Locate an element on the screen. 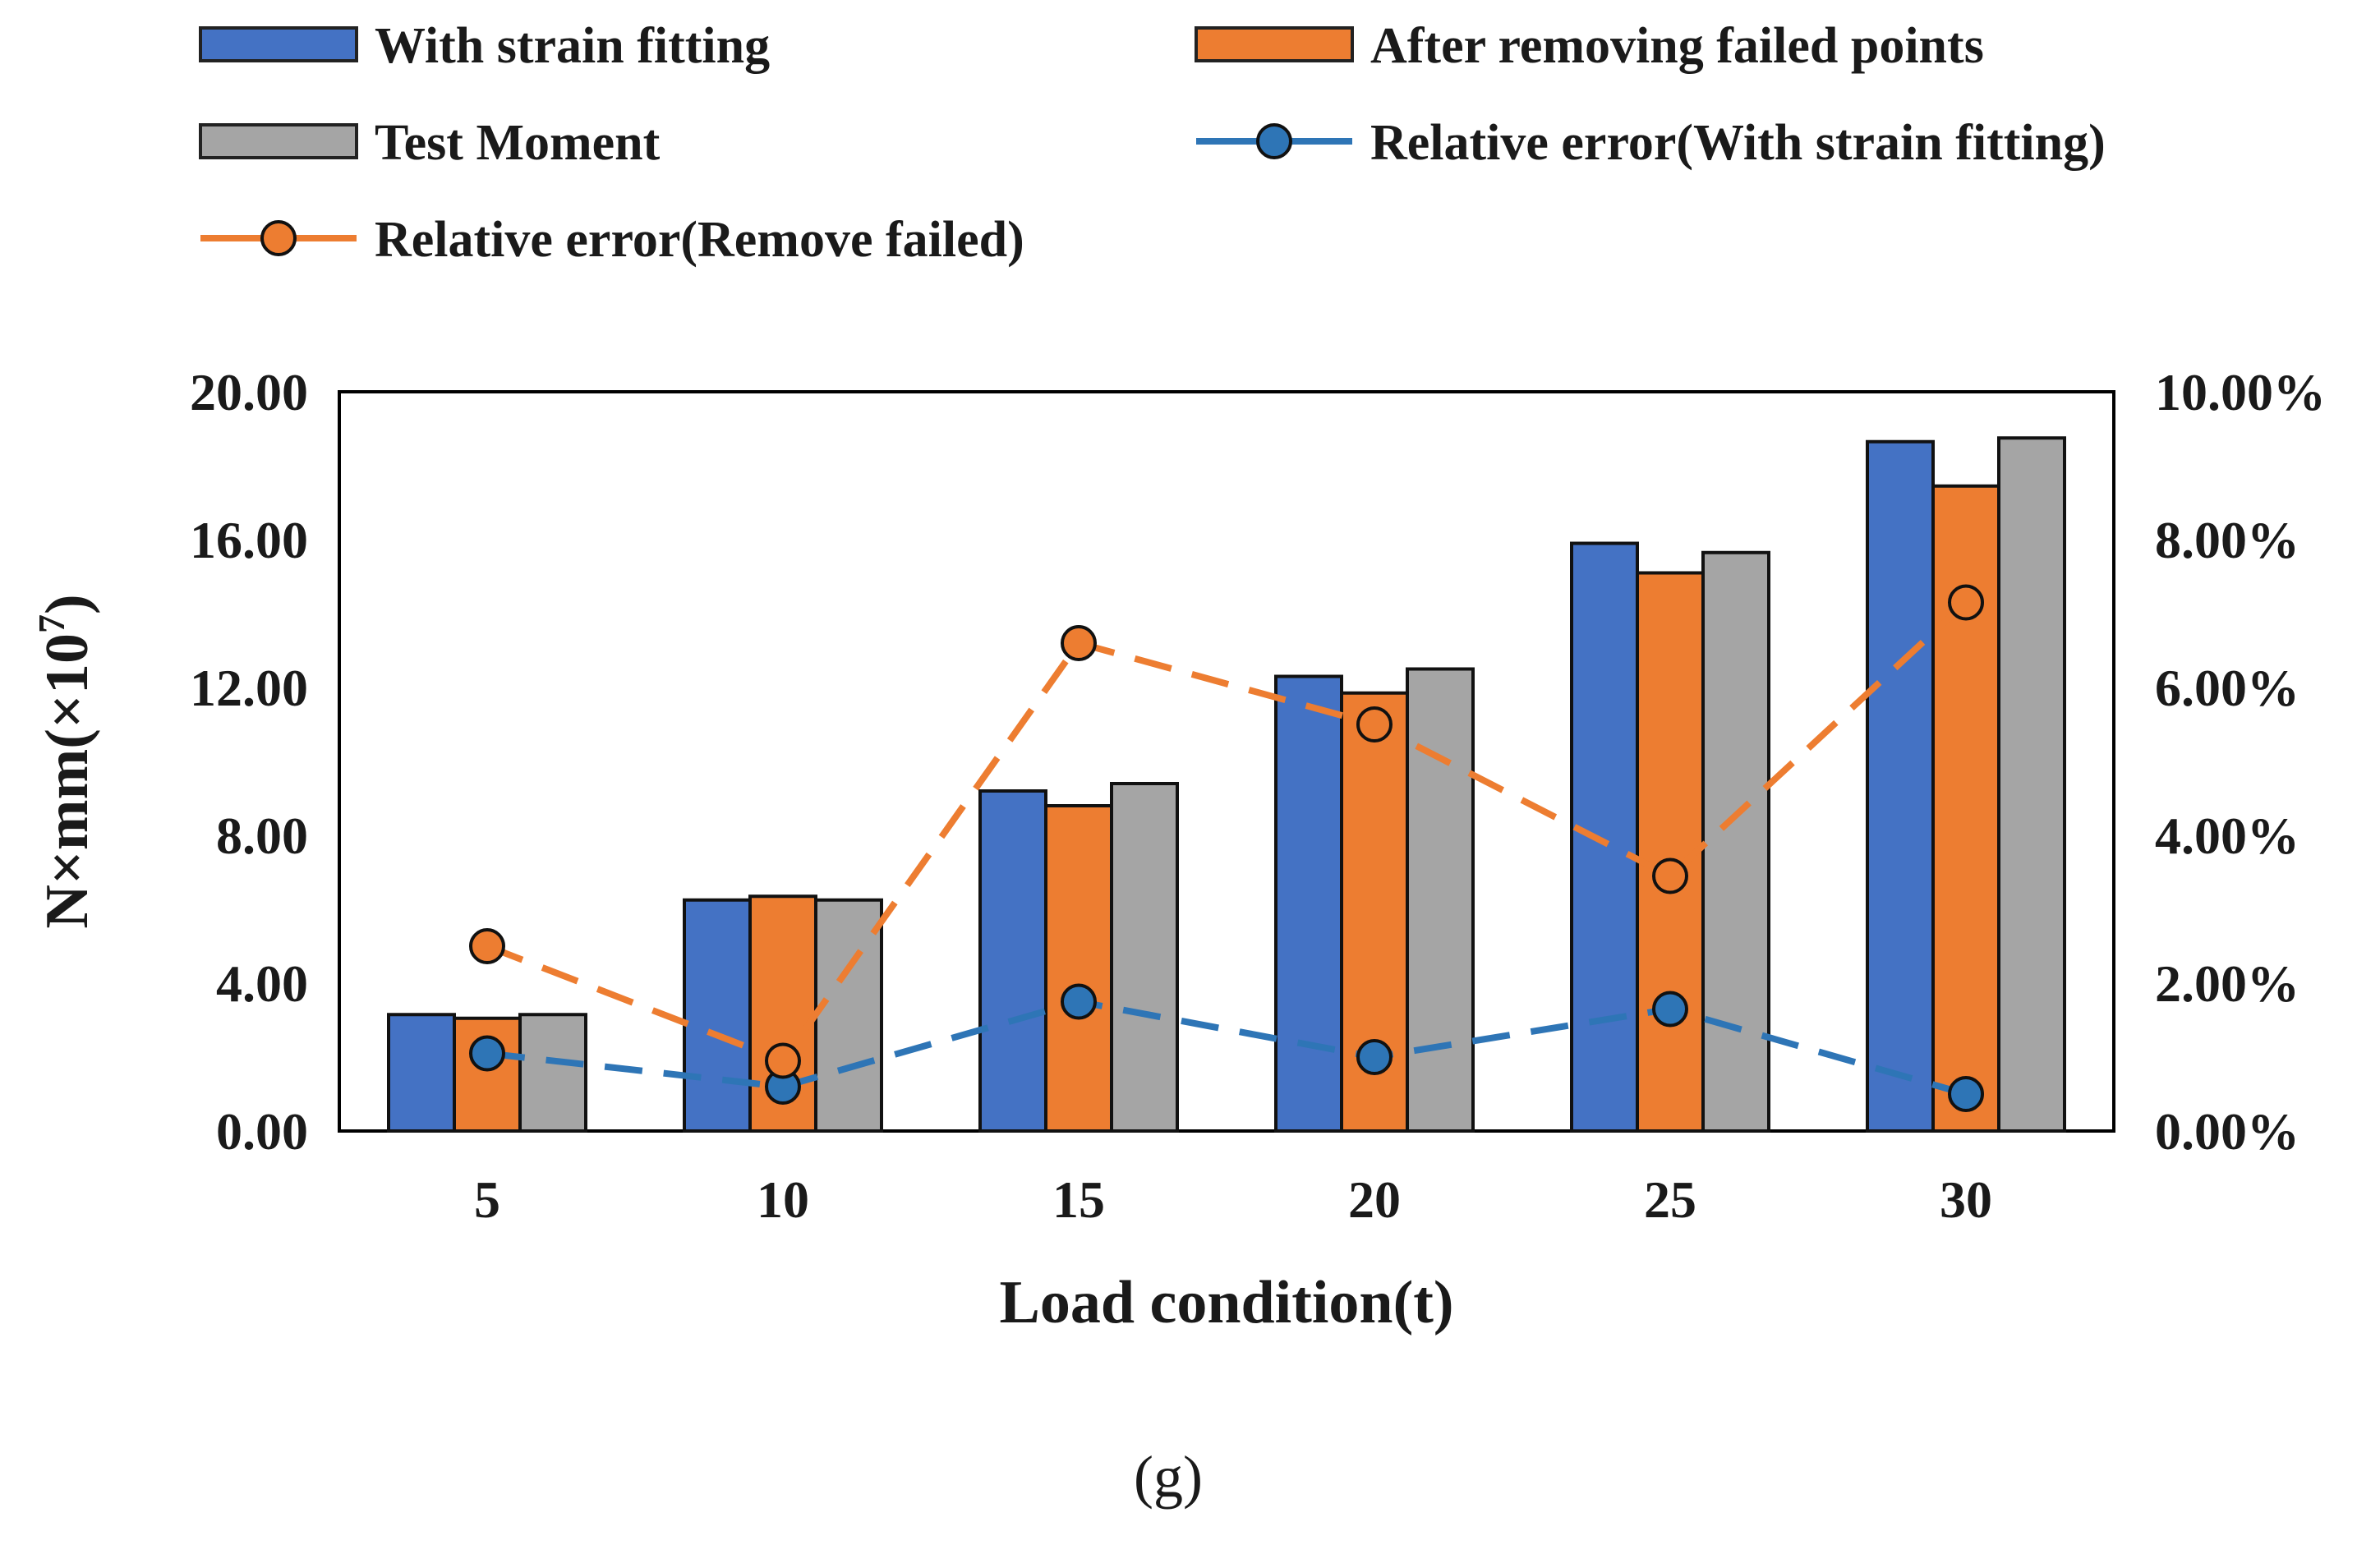 This screenshot has height=1554, width=2380. x-tick-label: 15 is located at coordinates (1078, 1199).